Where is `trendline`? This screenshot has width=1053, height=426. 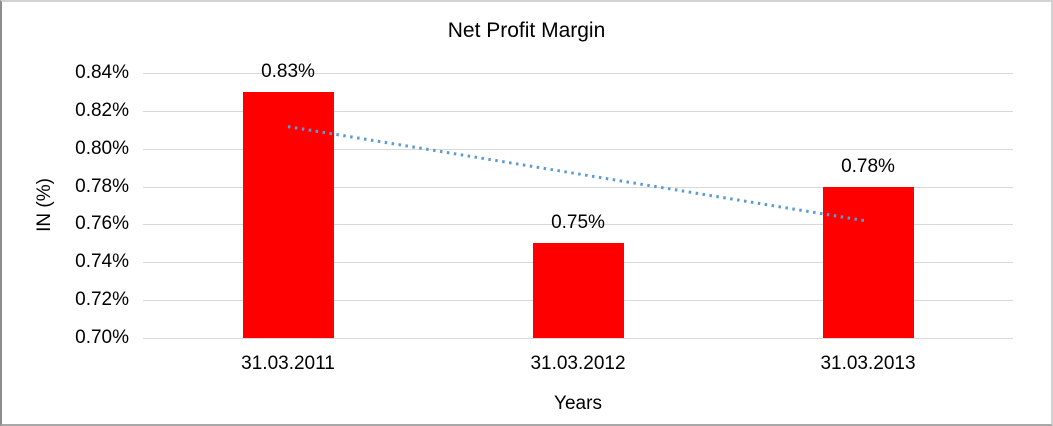
trendline is located at coordinates (578, 174).